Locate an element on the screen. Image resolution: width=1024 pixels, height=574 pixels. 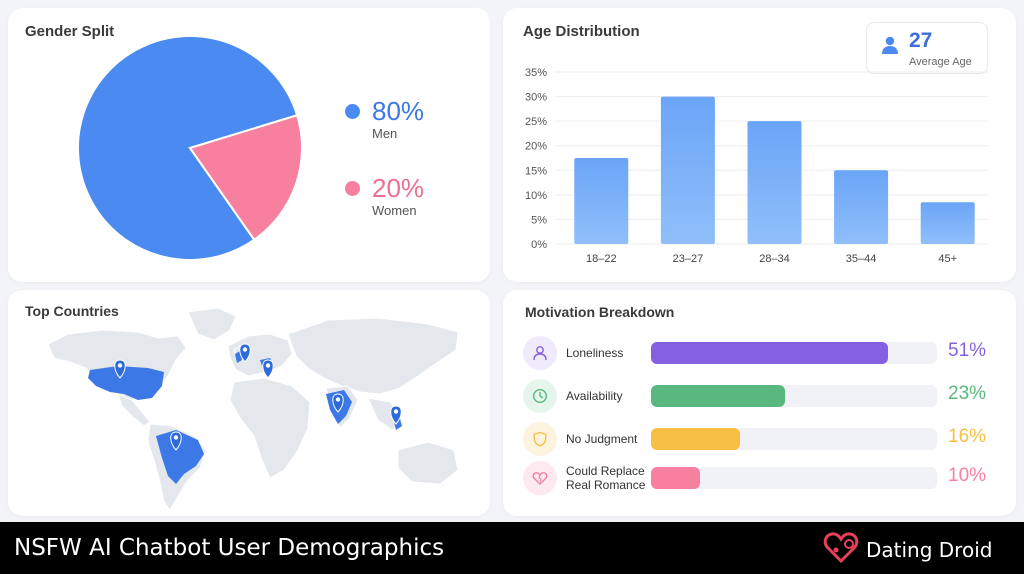
legend-dot-men is located at coordinates (352, 111).